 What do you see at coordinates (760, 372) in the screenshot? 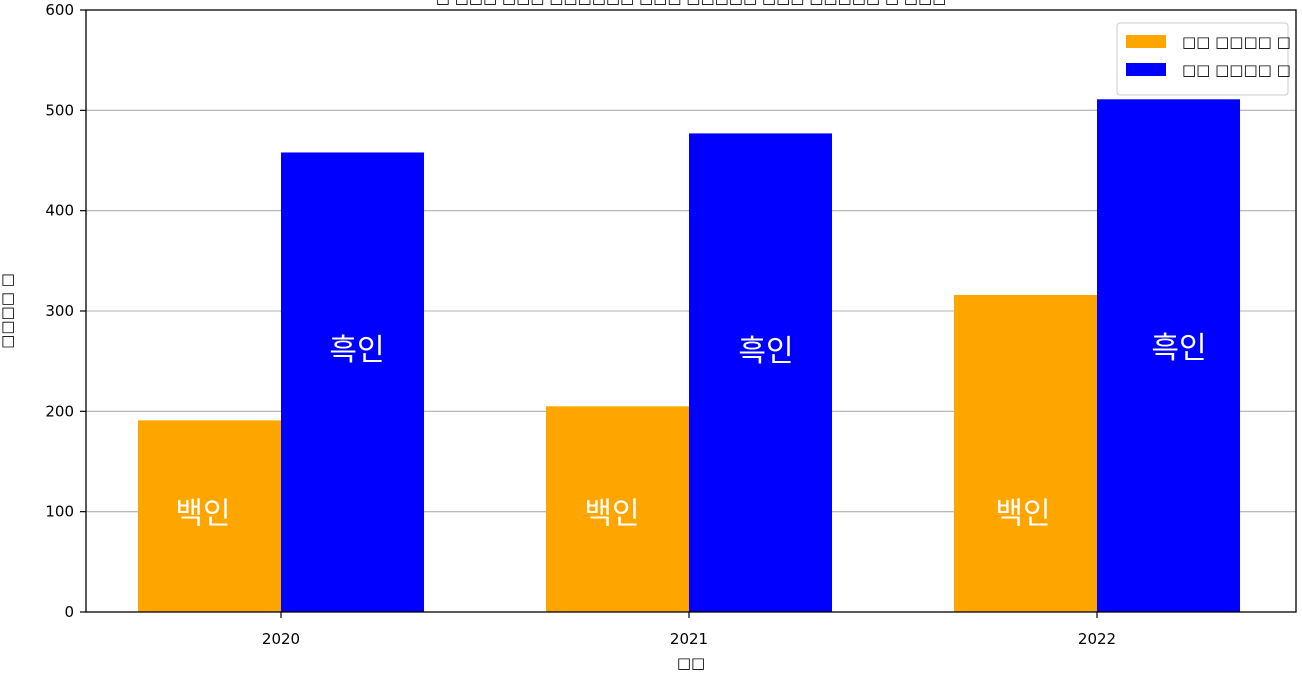
I see `bar-blue-2021` at bounding box center [760, 372].